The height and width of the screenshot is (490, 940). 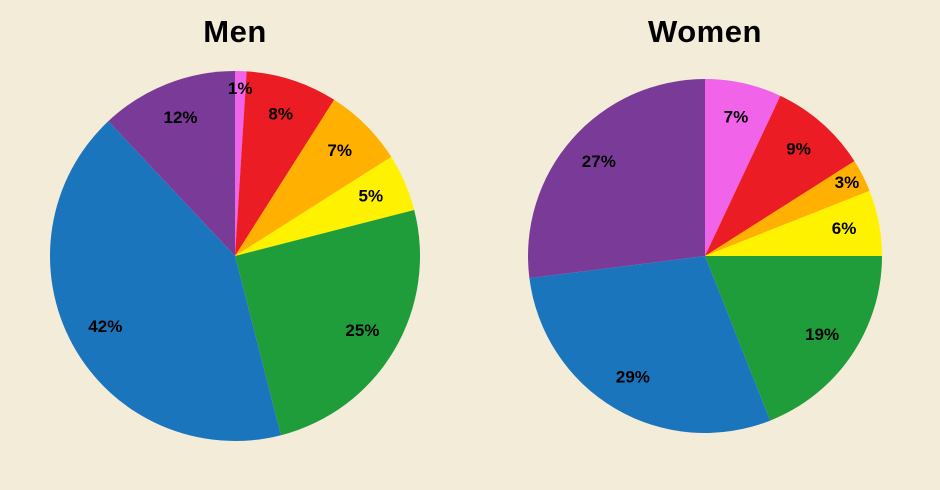 I want to click on slice-label: 12%, so click(x=180, y=117).